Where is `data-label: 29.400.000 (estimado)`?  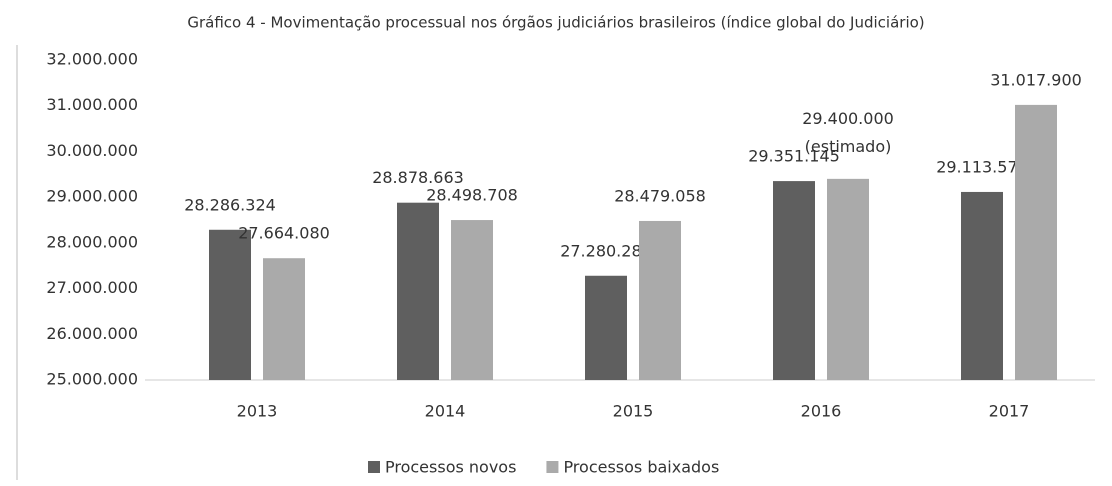 data-label: 29.400.000 (estimado) is located at coordinates (848, 131).